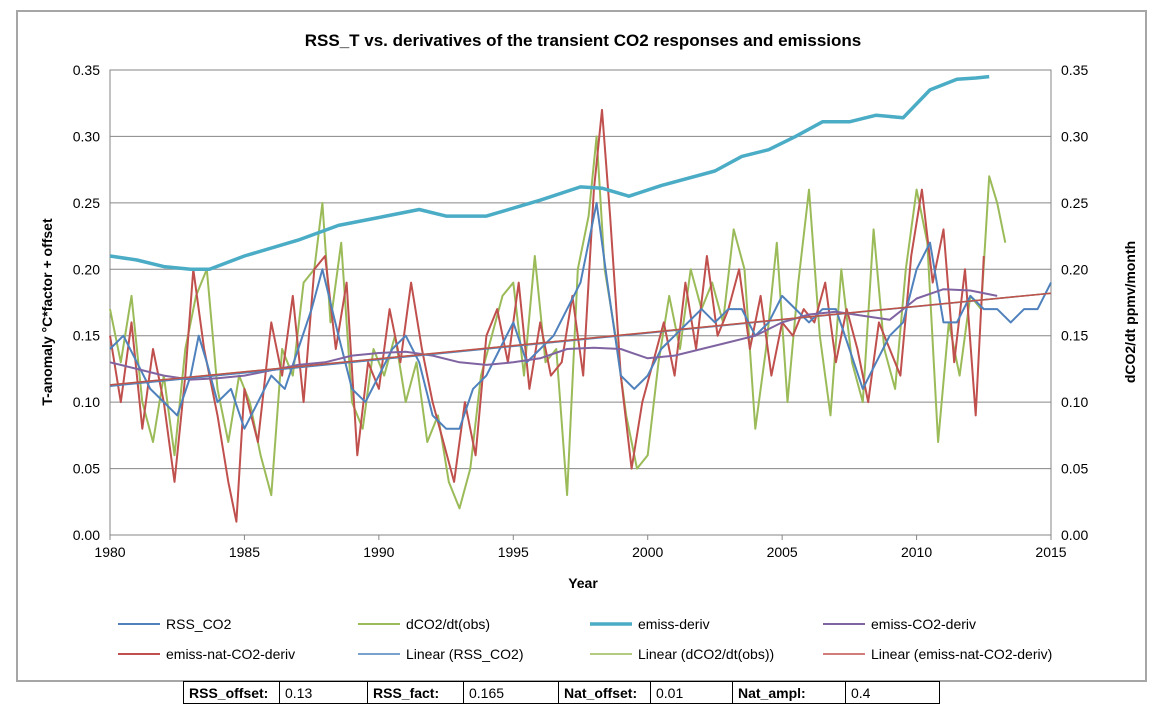 The image size is (1159, 718). Describe the element at coordinates (86, 535) in the screenshot. I see `y-tick-label-left: 0.00` at that location.